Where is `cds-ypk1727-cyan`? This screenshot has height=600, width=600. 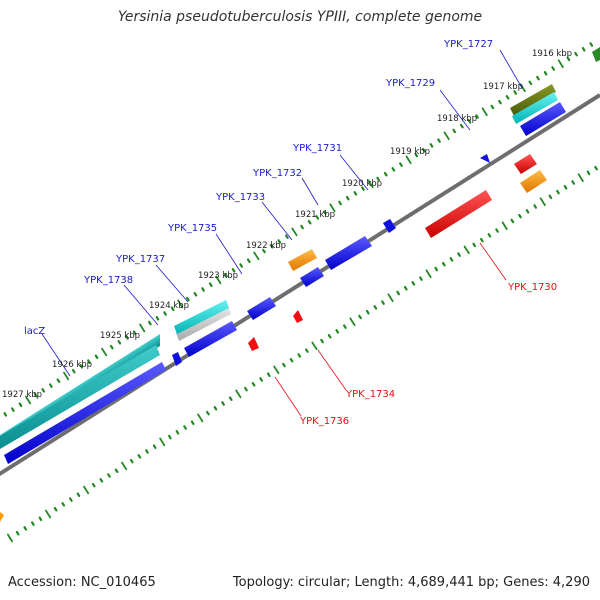 cds-ypk1727-cyan is located at coordinates (535, 108).